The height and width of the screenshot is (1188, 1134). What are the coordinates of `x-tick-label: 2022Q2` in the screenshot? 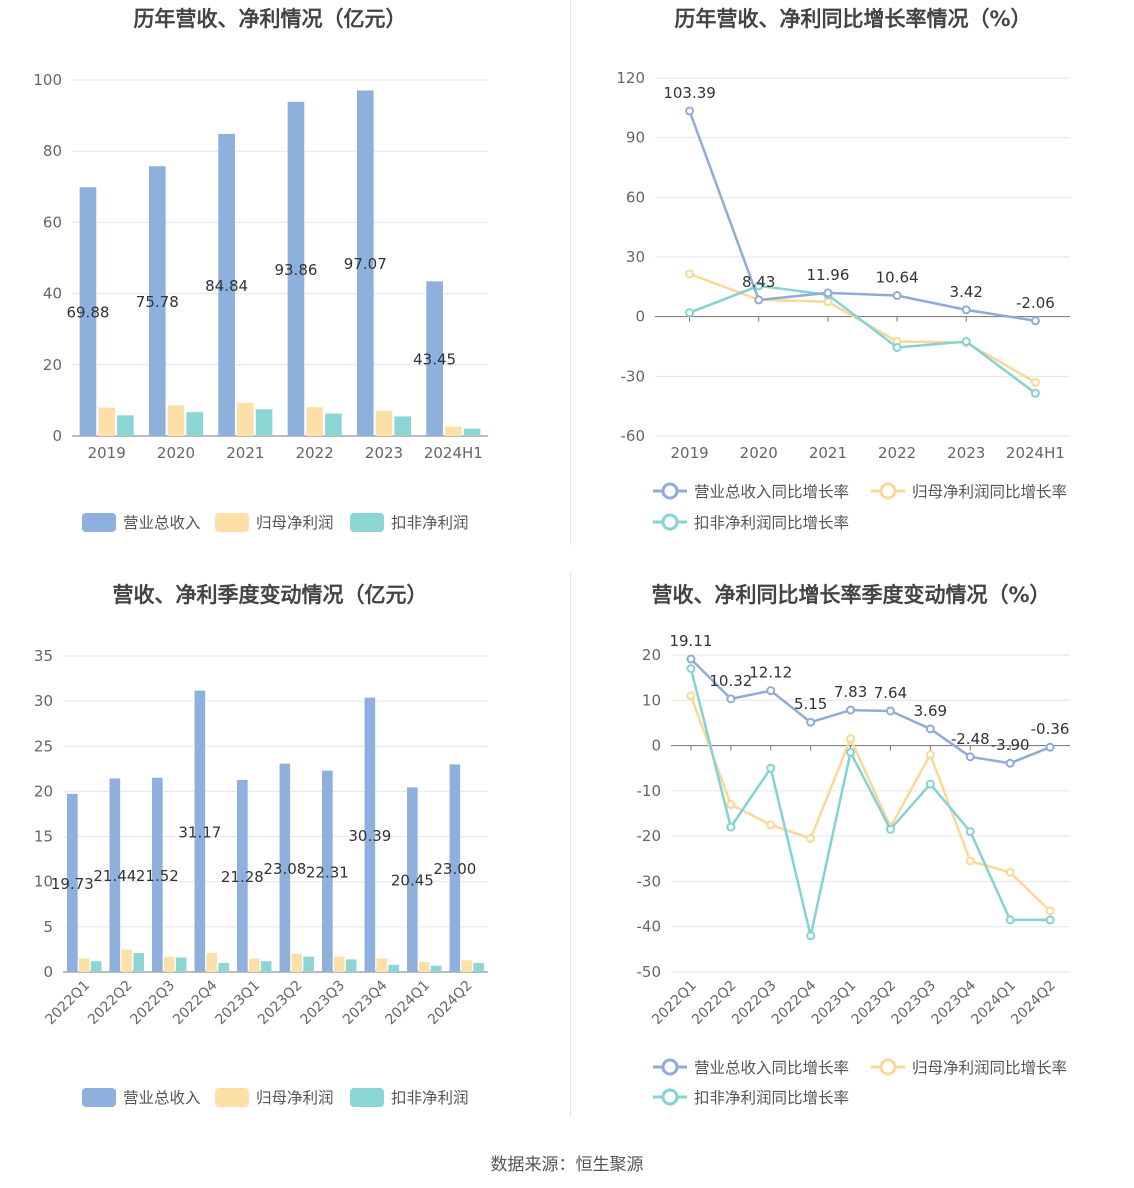 It's located at (110, 1003).